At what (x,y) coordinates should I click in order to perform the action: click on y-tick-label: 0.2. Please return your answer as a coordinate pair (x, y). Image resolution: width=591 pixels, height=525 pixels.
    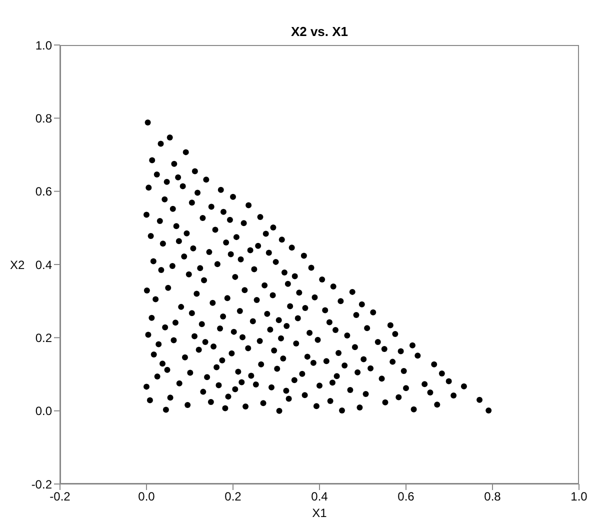
    Looking at the image, I should click on (43, 337).